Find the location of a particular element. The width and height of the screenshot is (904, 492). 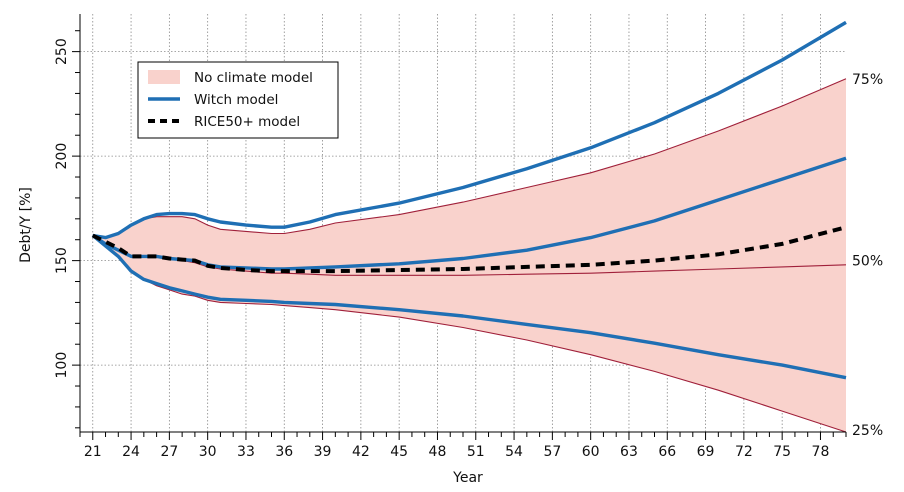

x-tick-label: 57 is located at coordinates (552, 452).